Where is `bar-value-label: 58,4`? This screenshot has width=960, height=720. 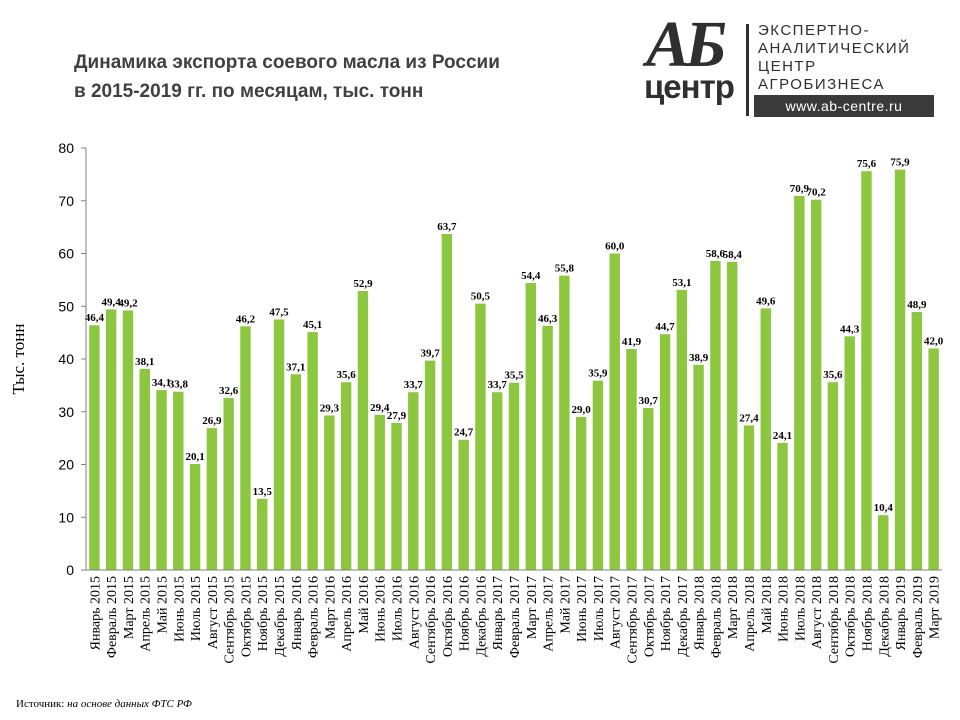 bar-value-label: 58,4 is located at coordinates (733, 255).